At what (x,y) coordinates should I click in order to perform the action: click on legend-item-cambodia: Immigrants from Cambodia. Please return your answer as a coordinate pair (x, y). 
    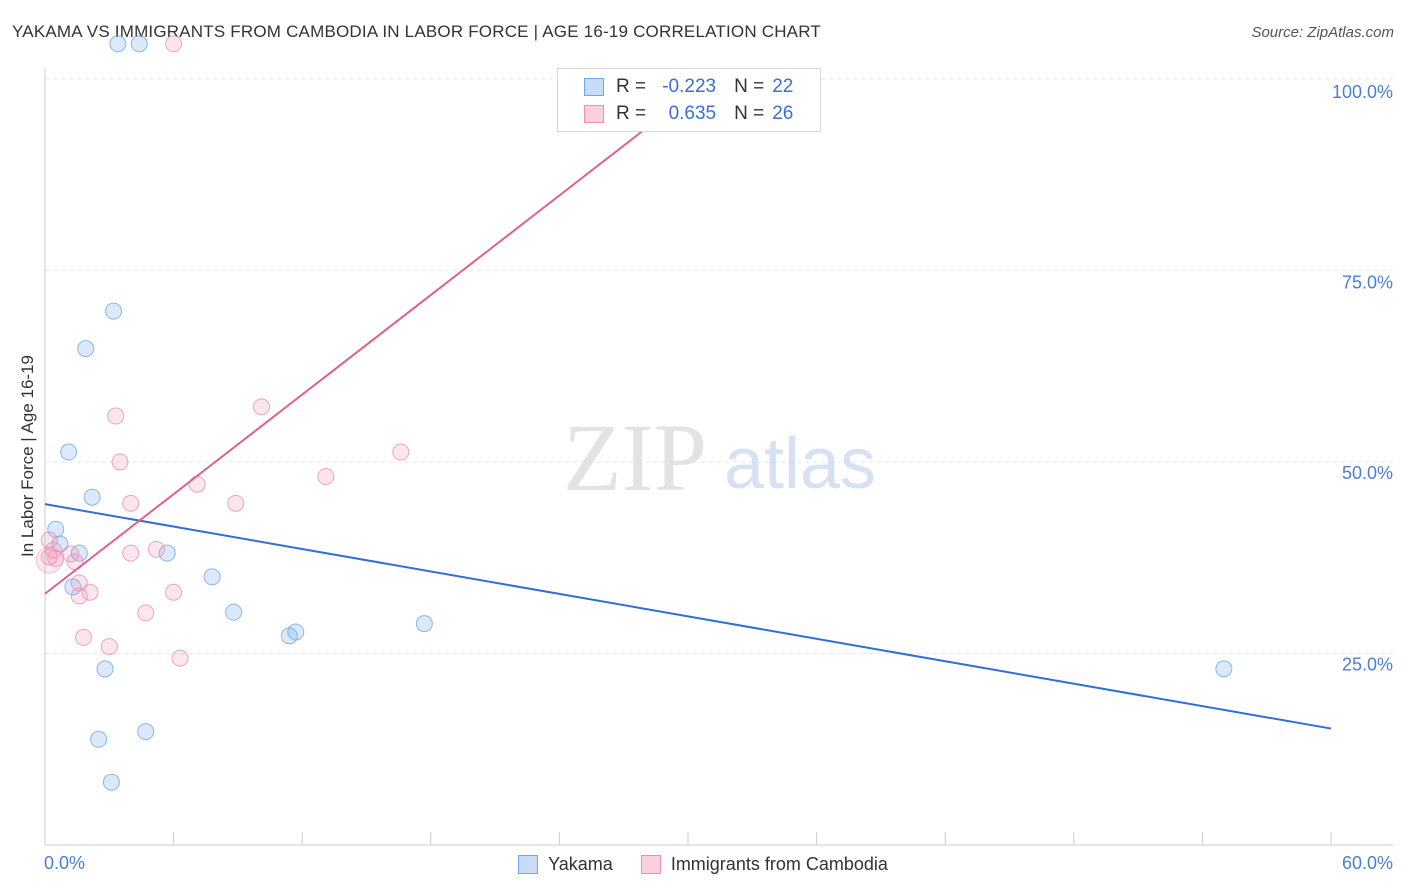
    Looking at the image, I should click on (764, 864).